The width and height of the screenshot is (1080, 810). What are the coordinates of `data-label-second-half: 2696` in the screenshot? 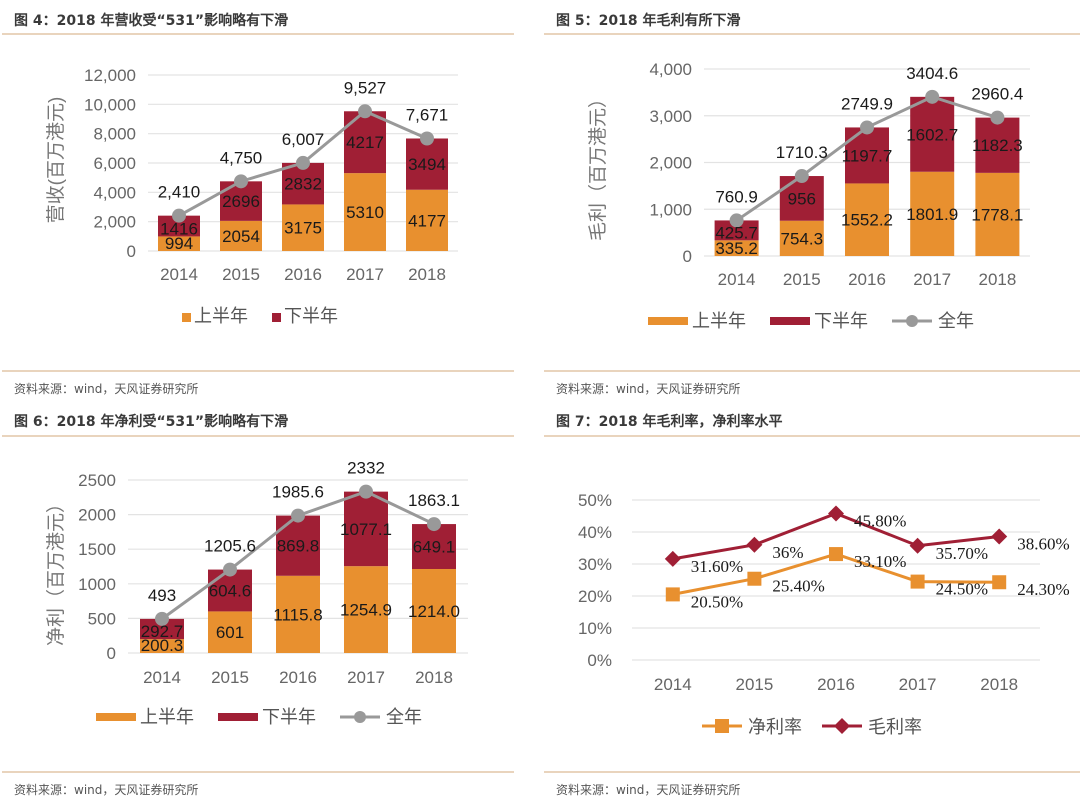 It's located at (241, 201).